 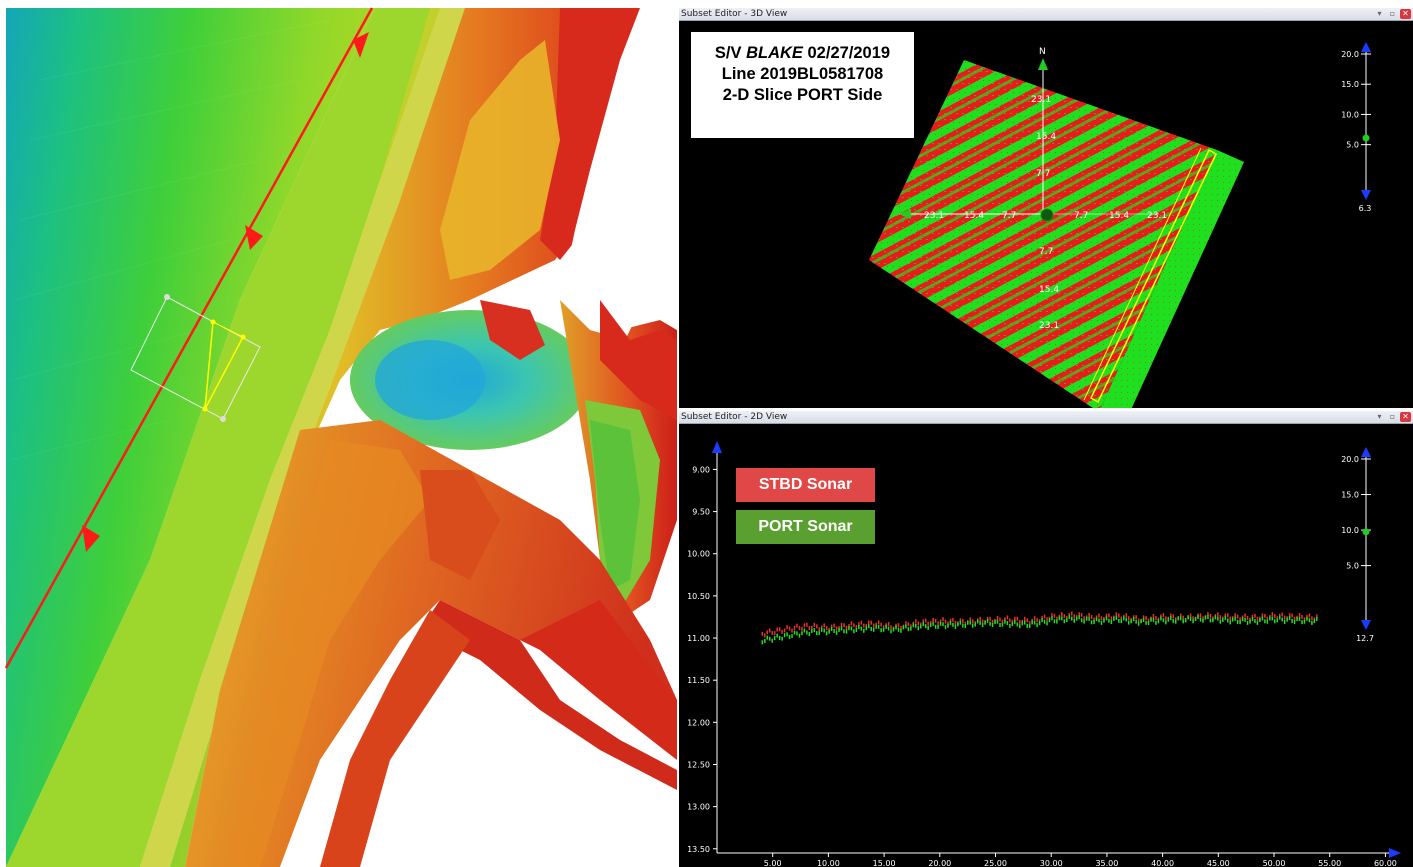 What do you see at coordinates (701, 469) in the screenshot?
I see `y-tick-label: 9.00` at bounding box center [701, 469].